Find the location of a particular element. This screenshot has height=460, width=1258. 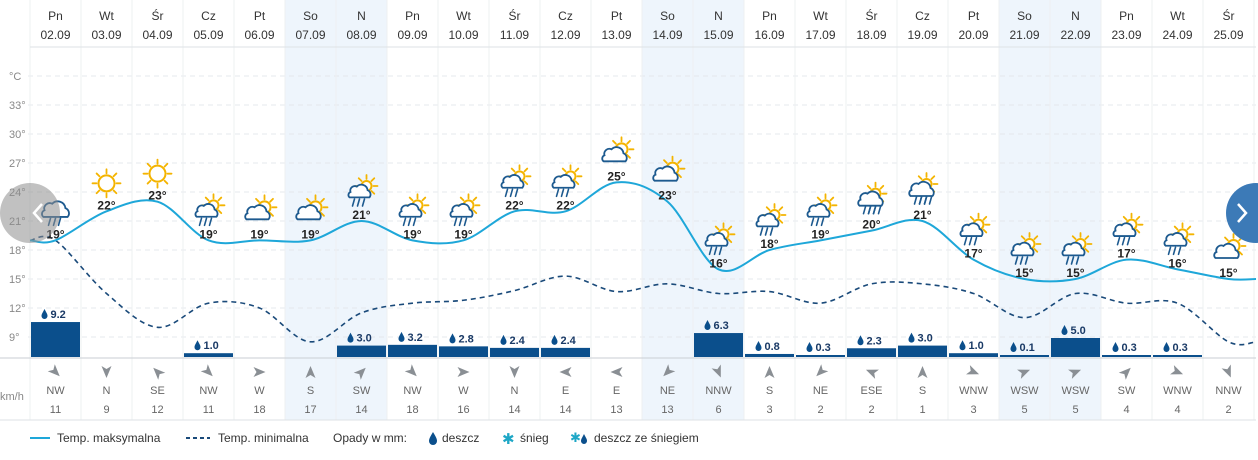

wind-direction: SW is located at coordinates (362, 391).